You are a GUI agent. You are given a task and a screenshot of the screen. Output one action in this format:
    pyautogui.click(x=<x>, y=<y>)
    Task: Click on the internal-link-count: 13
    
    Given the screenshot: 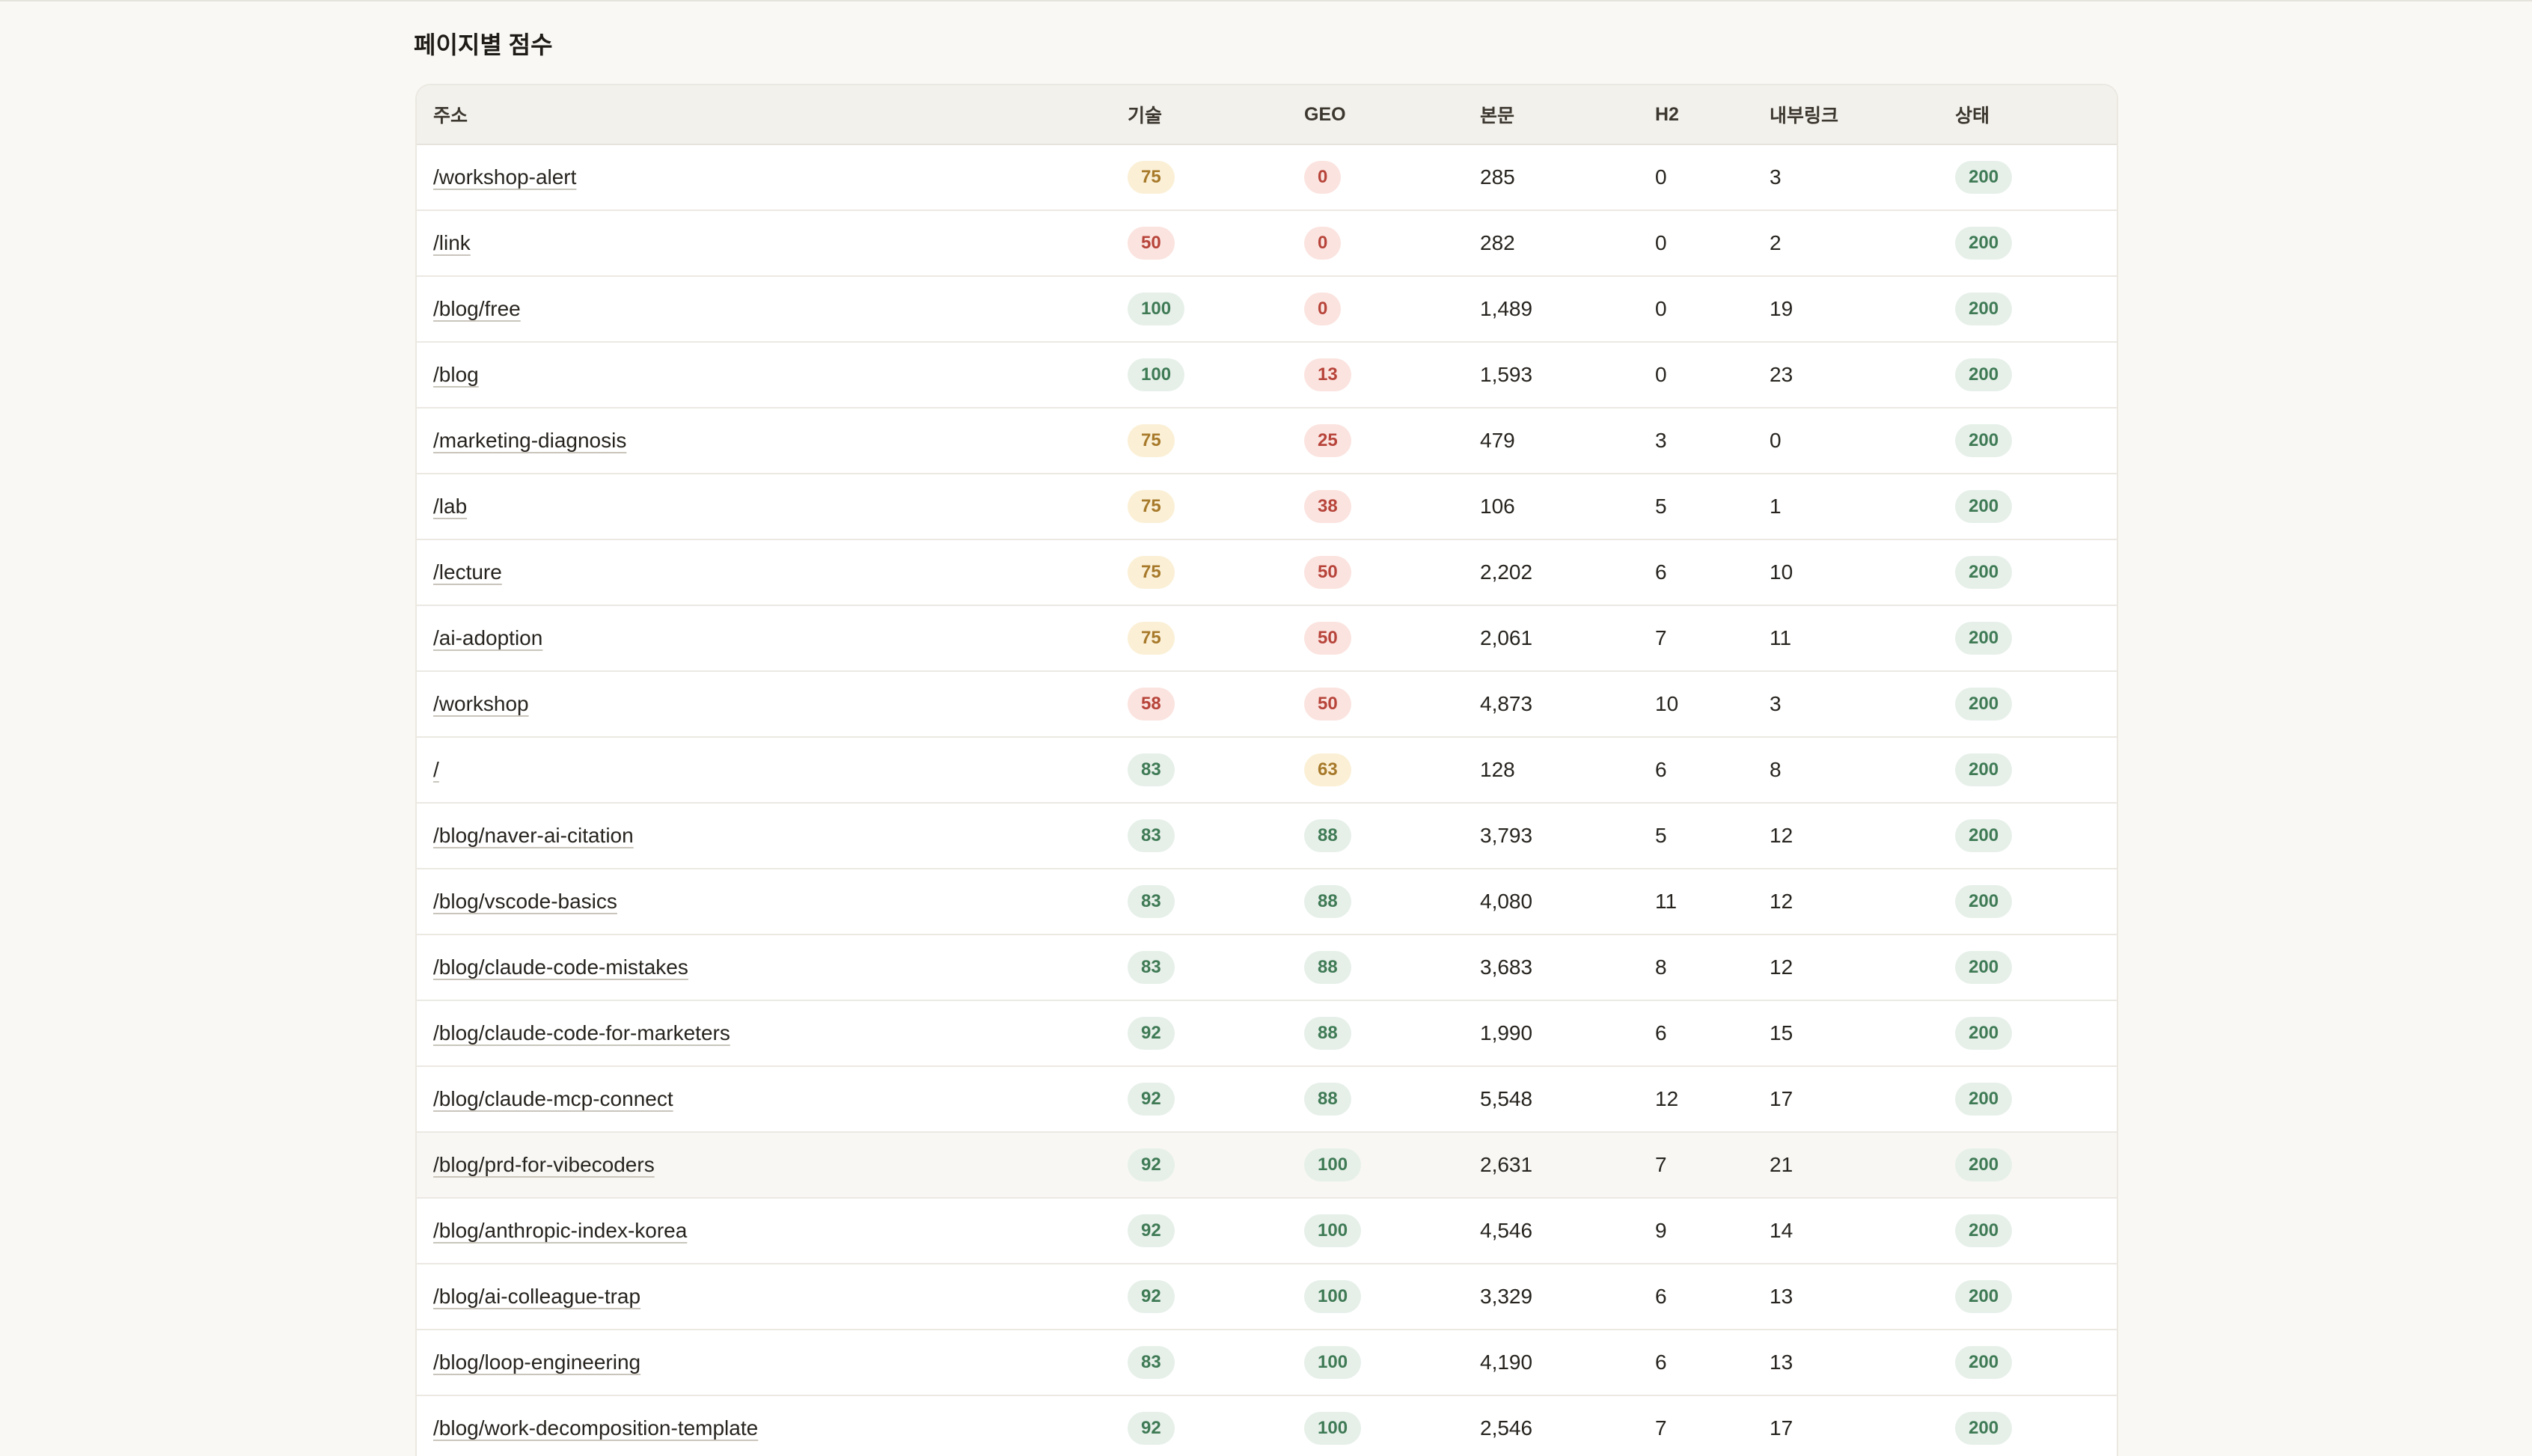 What is the action you would take?
    pyautogui.click(x=1782, y=1296)
    